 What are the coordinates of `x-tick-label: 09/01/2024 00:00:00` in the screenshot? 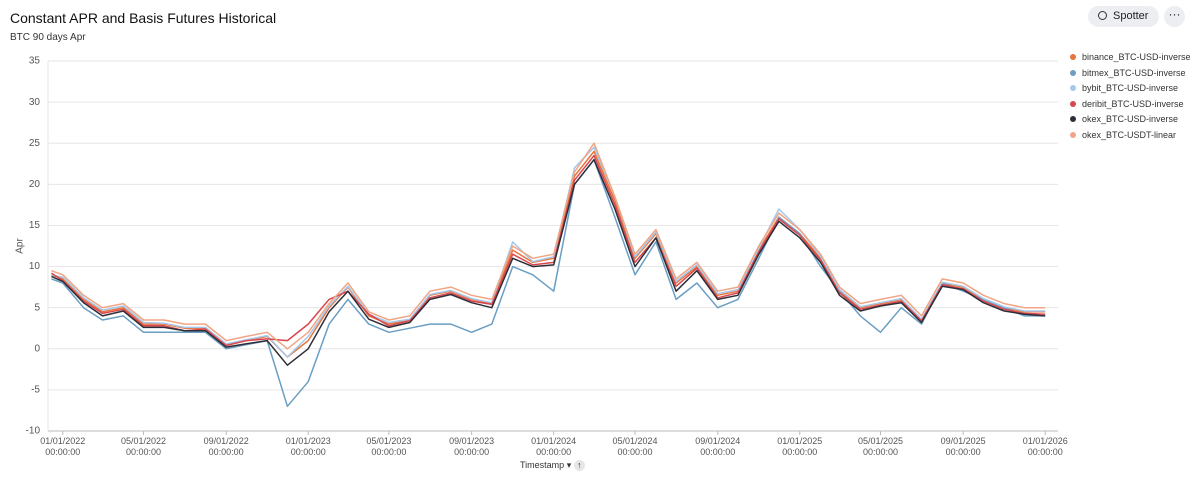 It's located at (718, 446).